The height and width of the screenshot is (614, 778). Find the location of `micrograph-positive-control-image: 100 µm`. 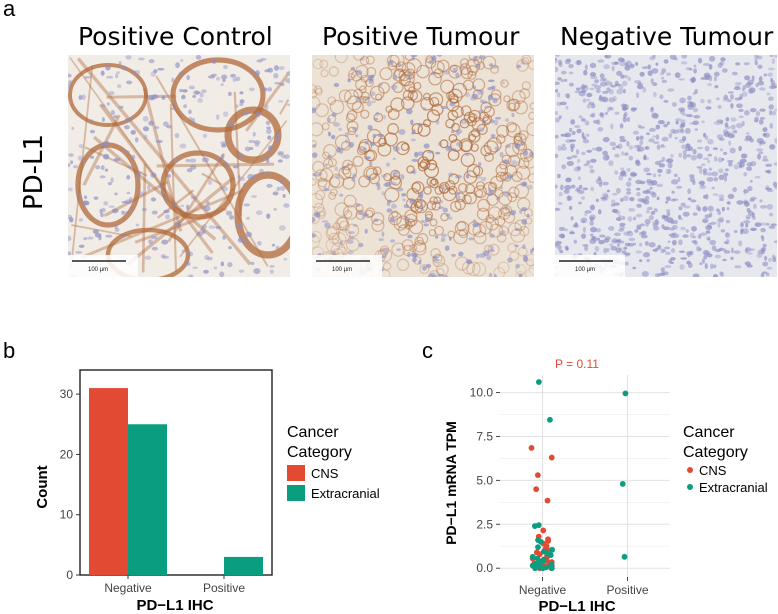

micrograph-positive-control-image: 100 µm is located at coordinates (179, 166).